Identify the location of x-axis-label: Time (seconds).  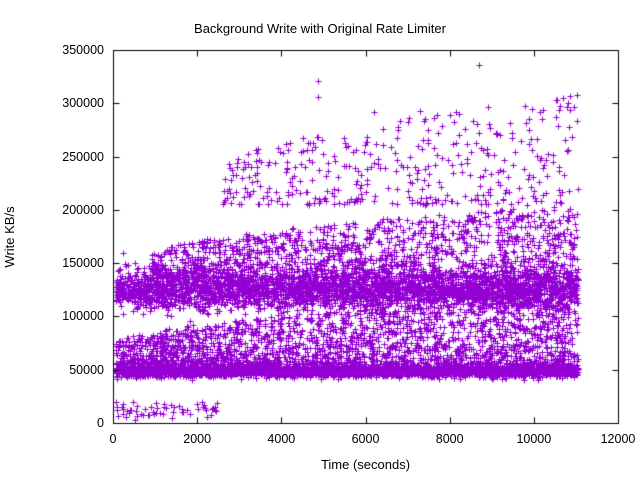
(365, 464).